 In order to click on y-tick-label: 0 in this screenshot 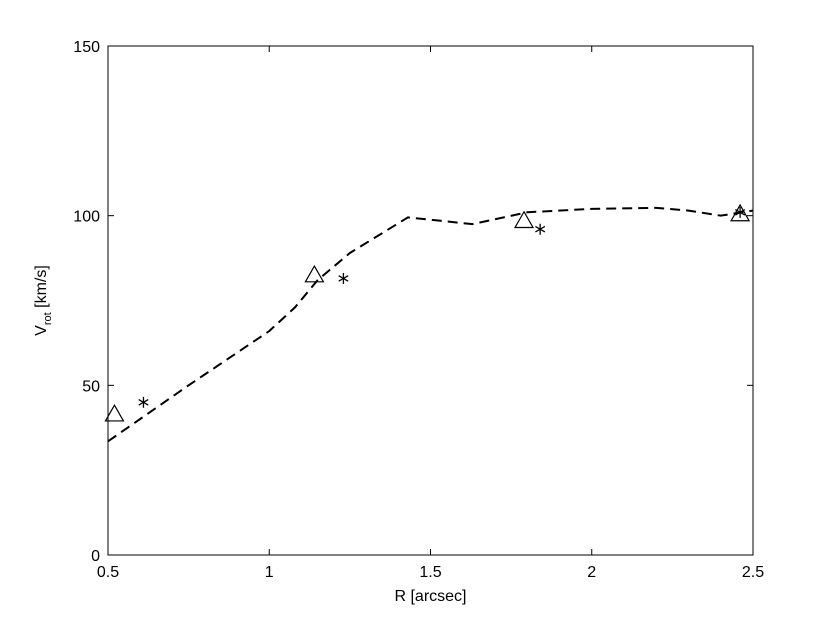, I will do `click(95, 556)`.